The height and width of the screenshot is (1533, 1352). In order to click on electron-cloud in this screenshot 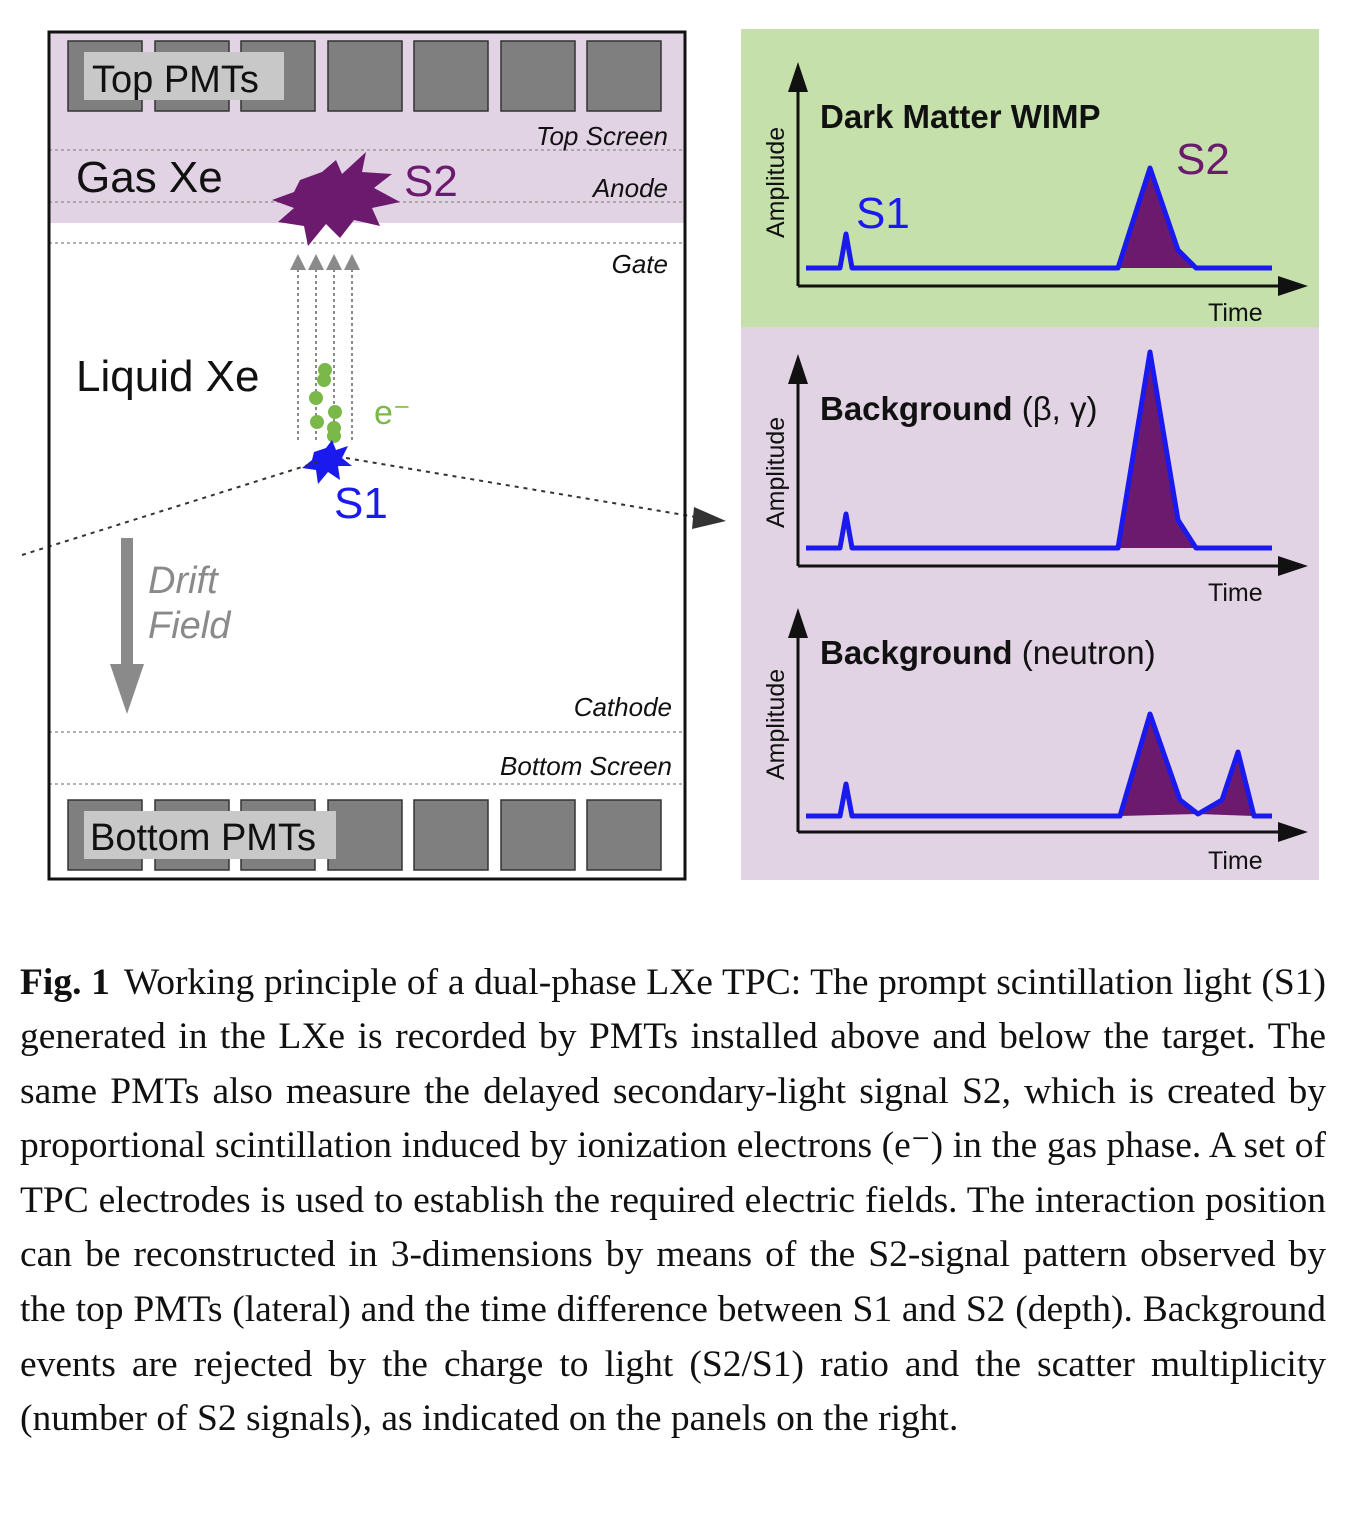, I will do `click(325, 403)`.